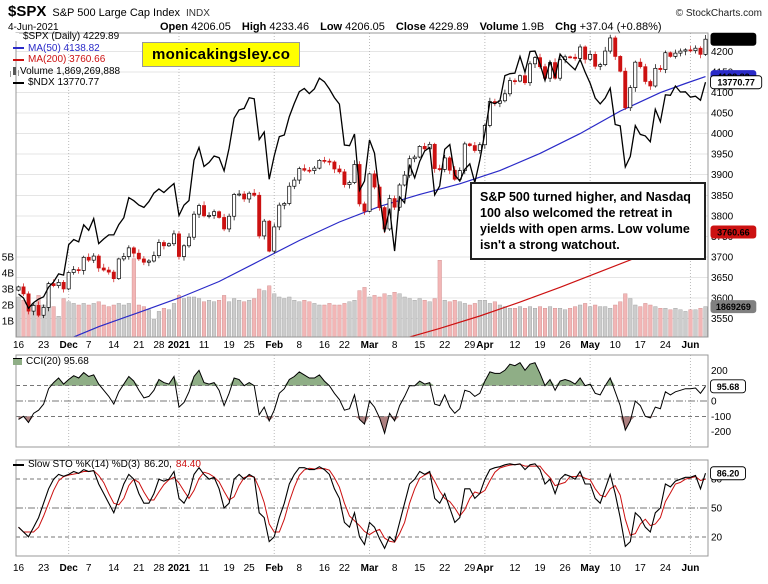 The height and width of the screenshot is (584, 768). I want to click on svg-text: Jun, so click(691, 345).